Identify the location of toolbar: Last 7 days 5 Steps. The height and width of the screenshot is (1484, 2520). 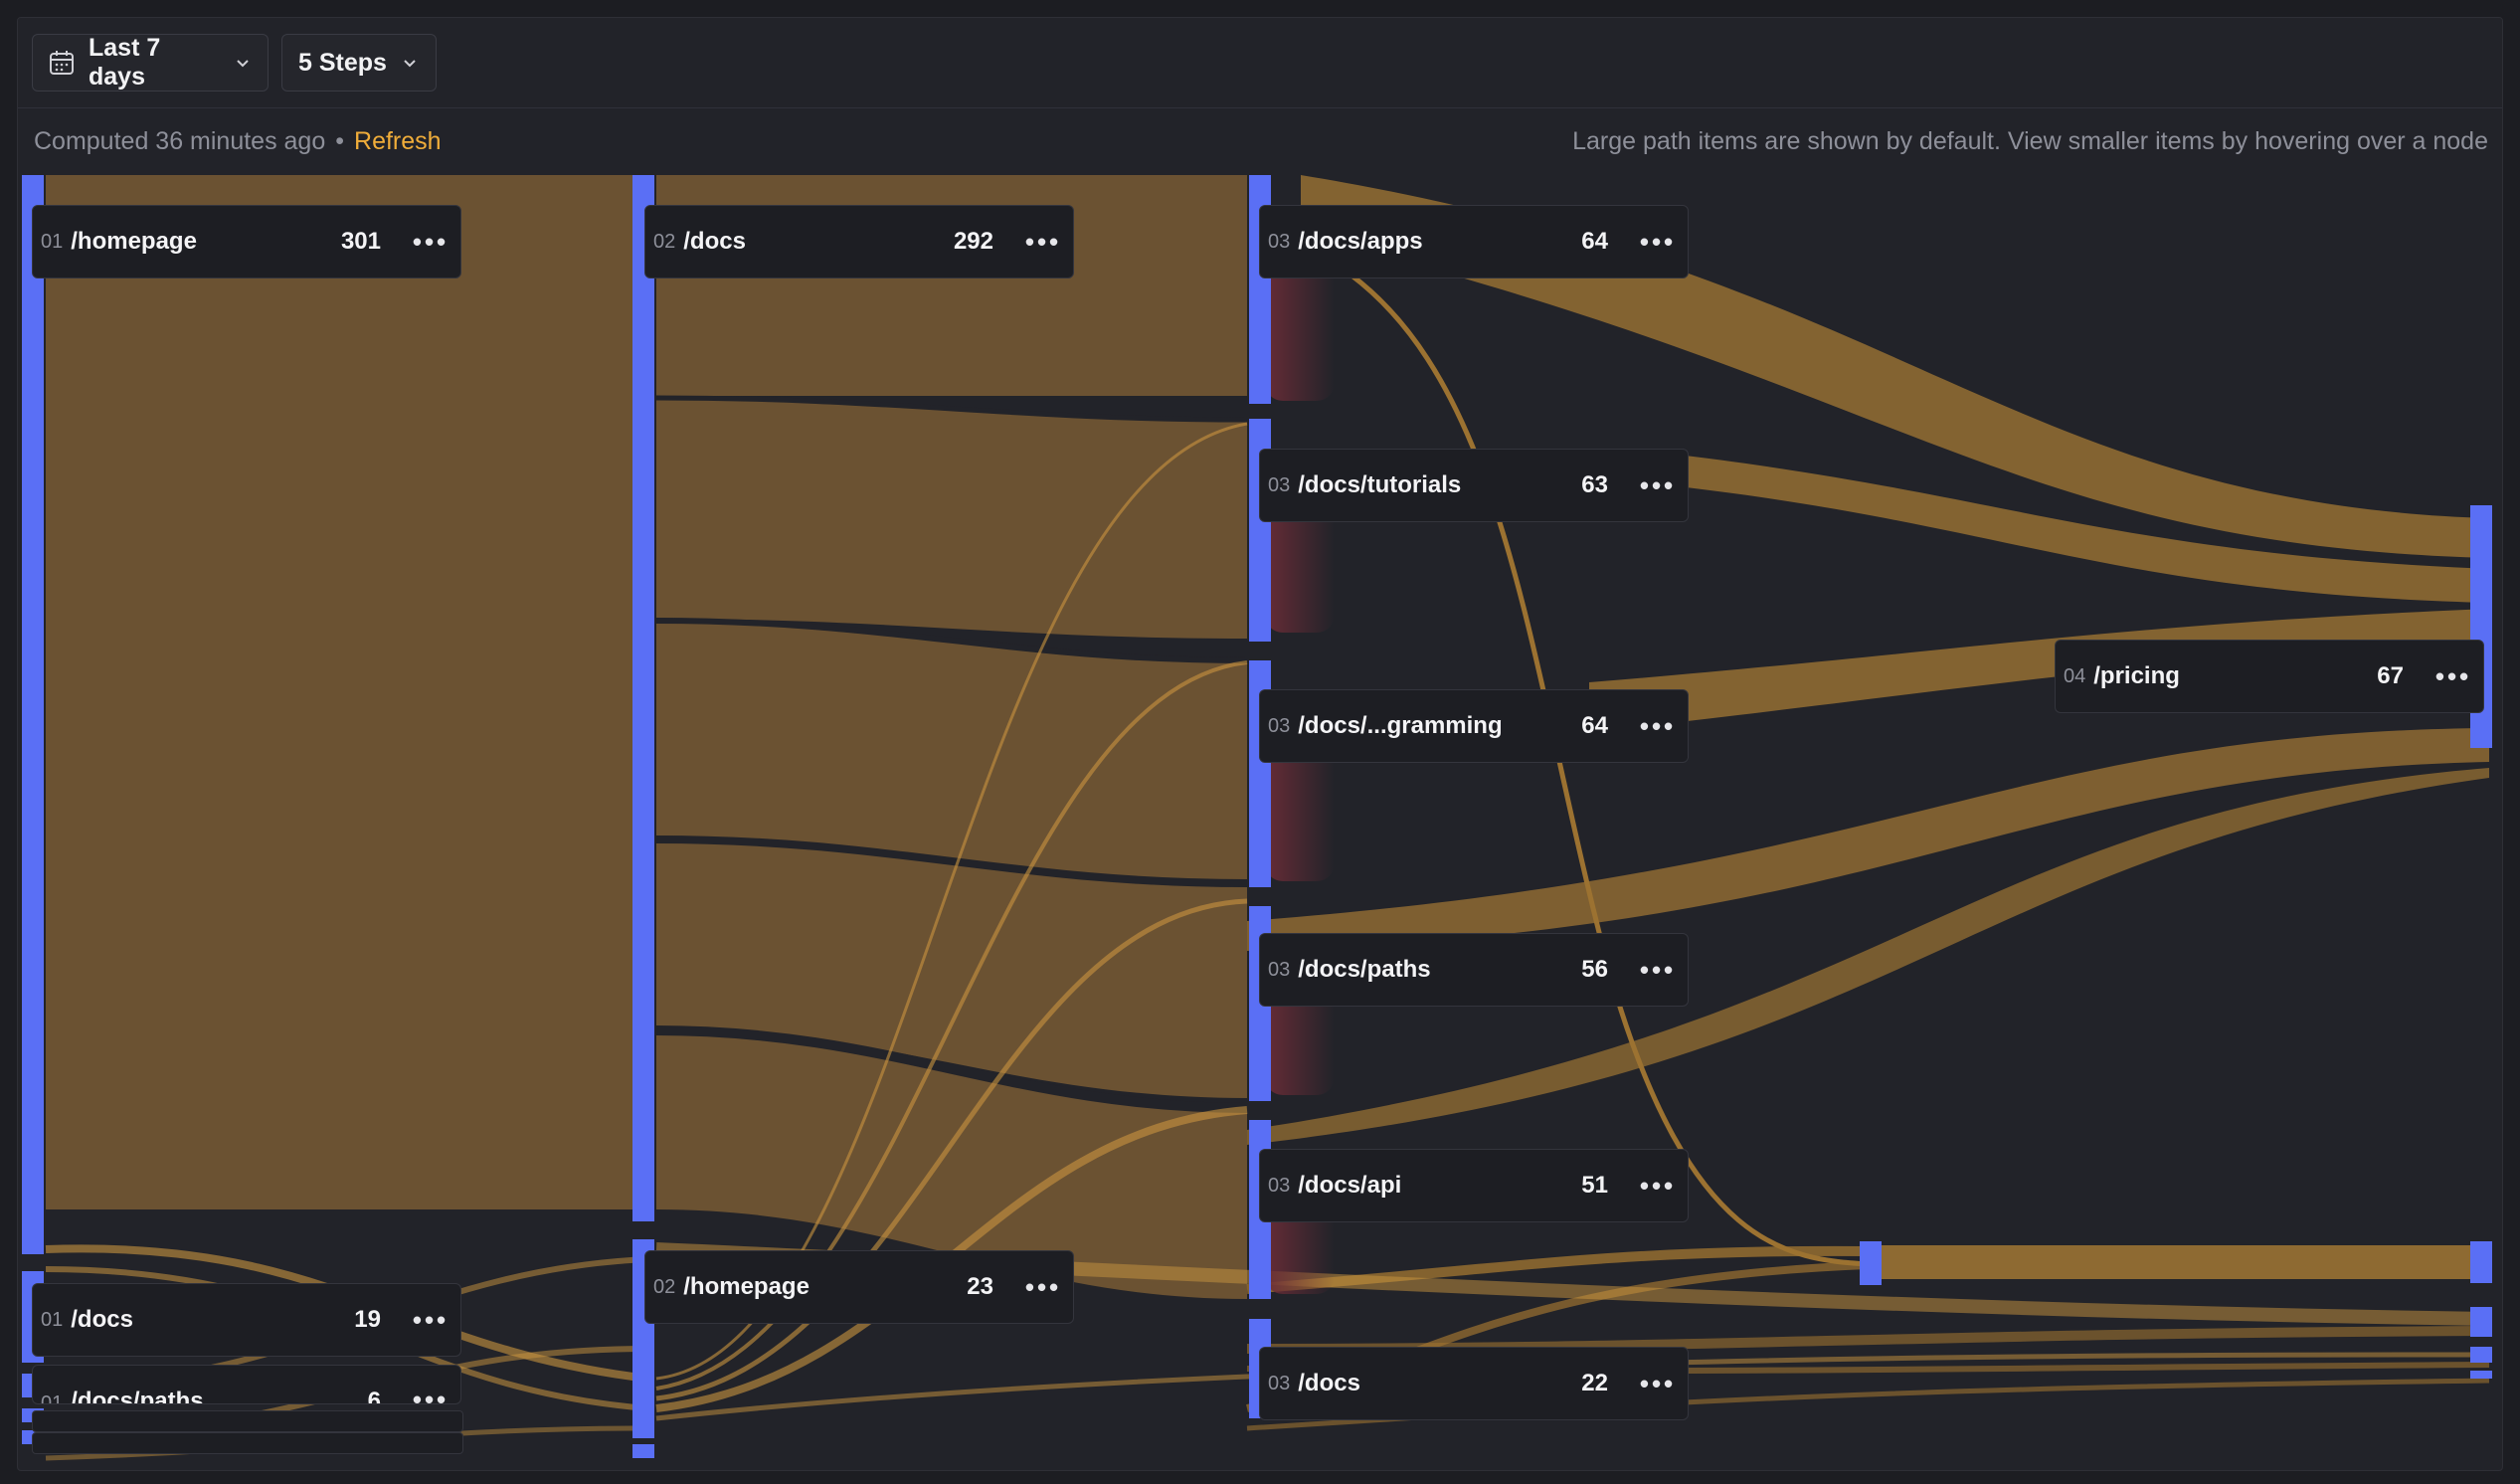
(1260, 63).